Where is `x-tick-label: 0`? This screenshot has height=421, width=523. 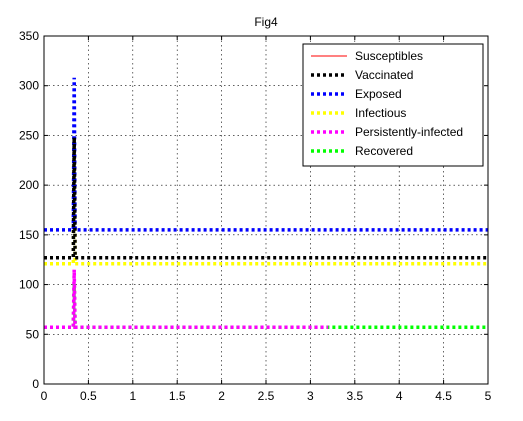 x-tick-label: 0 is located at coordinates (44, 396).